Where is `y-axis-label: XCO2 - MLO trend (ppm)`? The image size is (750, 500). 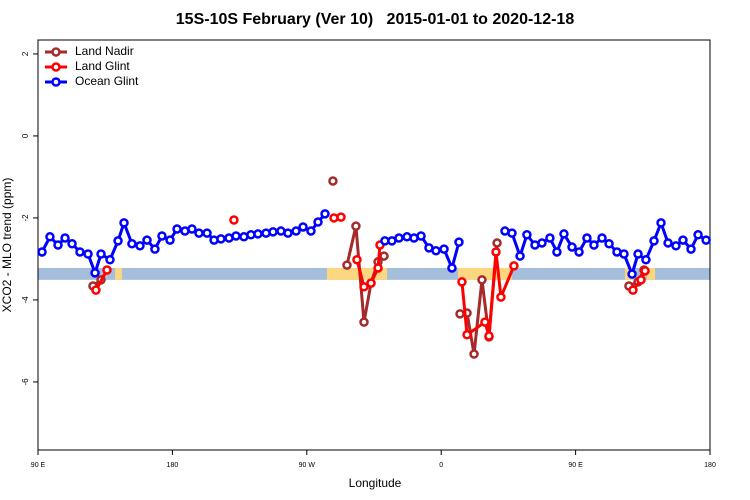
y-axis-label: XCO2 - MLO trend (ppm) is located at coordinates (7, 245).